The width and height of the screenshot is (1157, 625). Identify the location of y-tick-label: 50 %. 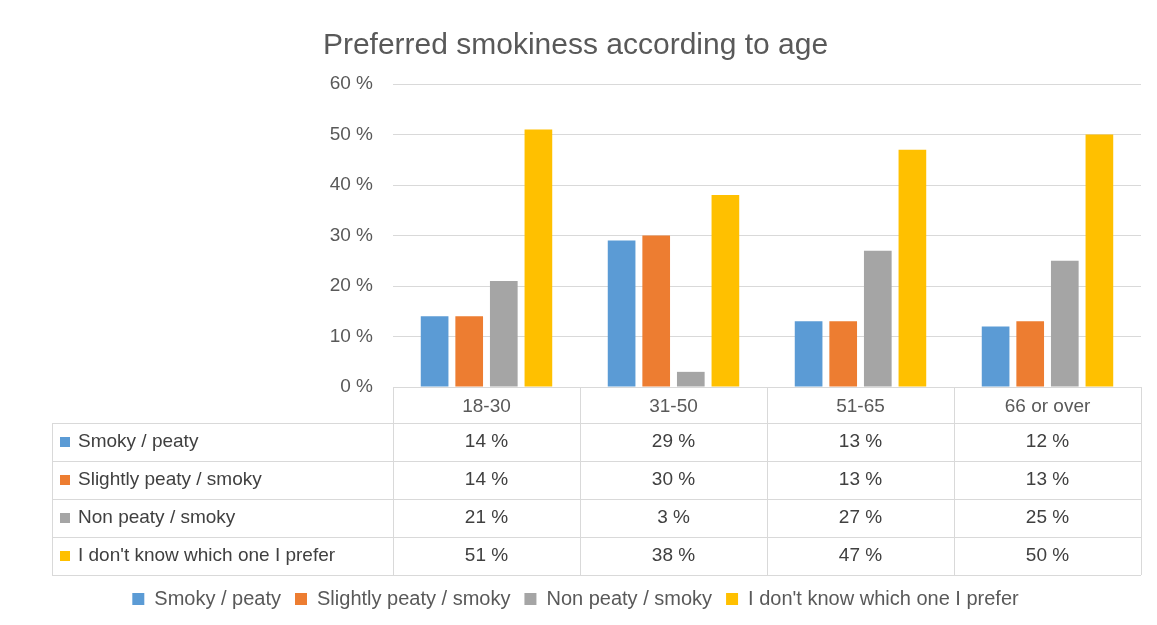
(351, 133).